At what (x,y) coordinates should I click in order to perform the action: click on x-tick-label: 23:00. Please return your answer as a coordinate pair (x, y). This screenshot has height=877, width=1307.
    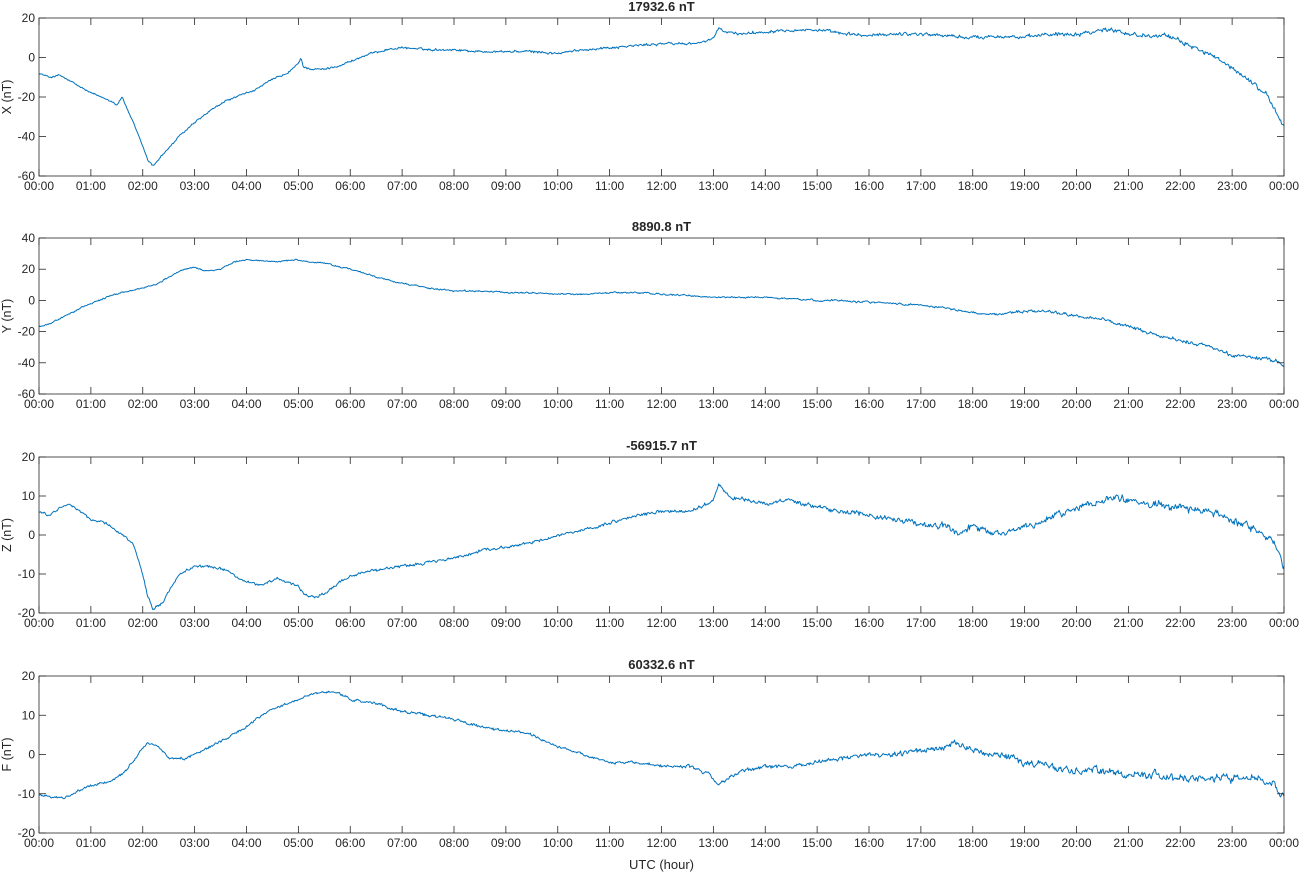
    Looking at the image, I should click on (1232, 843).